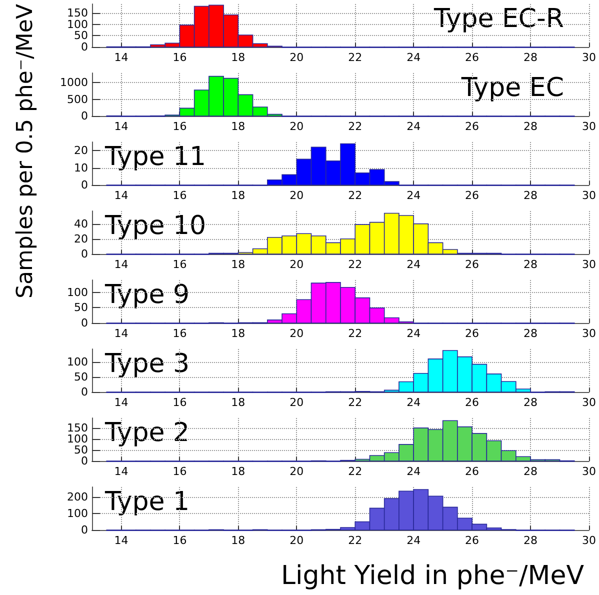 This screenshot has width=599, height=595. Describe the element at coordinates (25, 152) in the screenshot. I see `y-axis-title: Samples per 0.5 phe⁻/MeV` at that location.